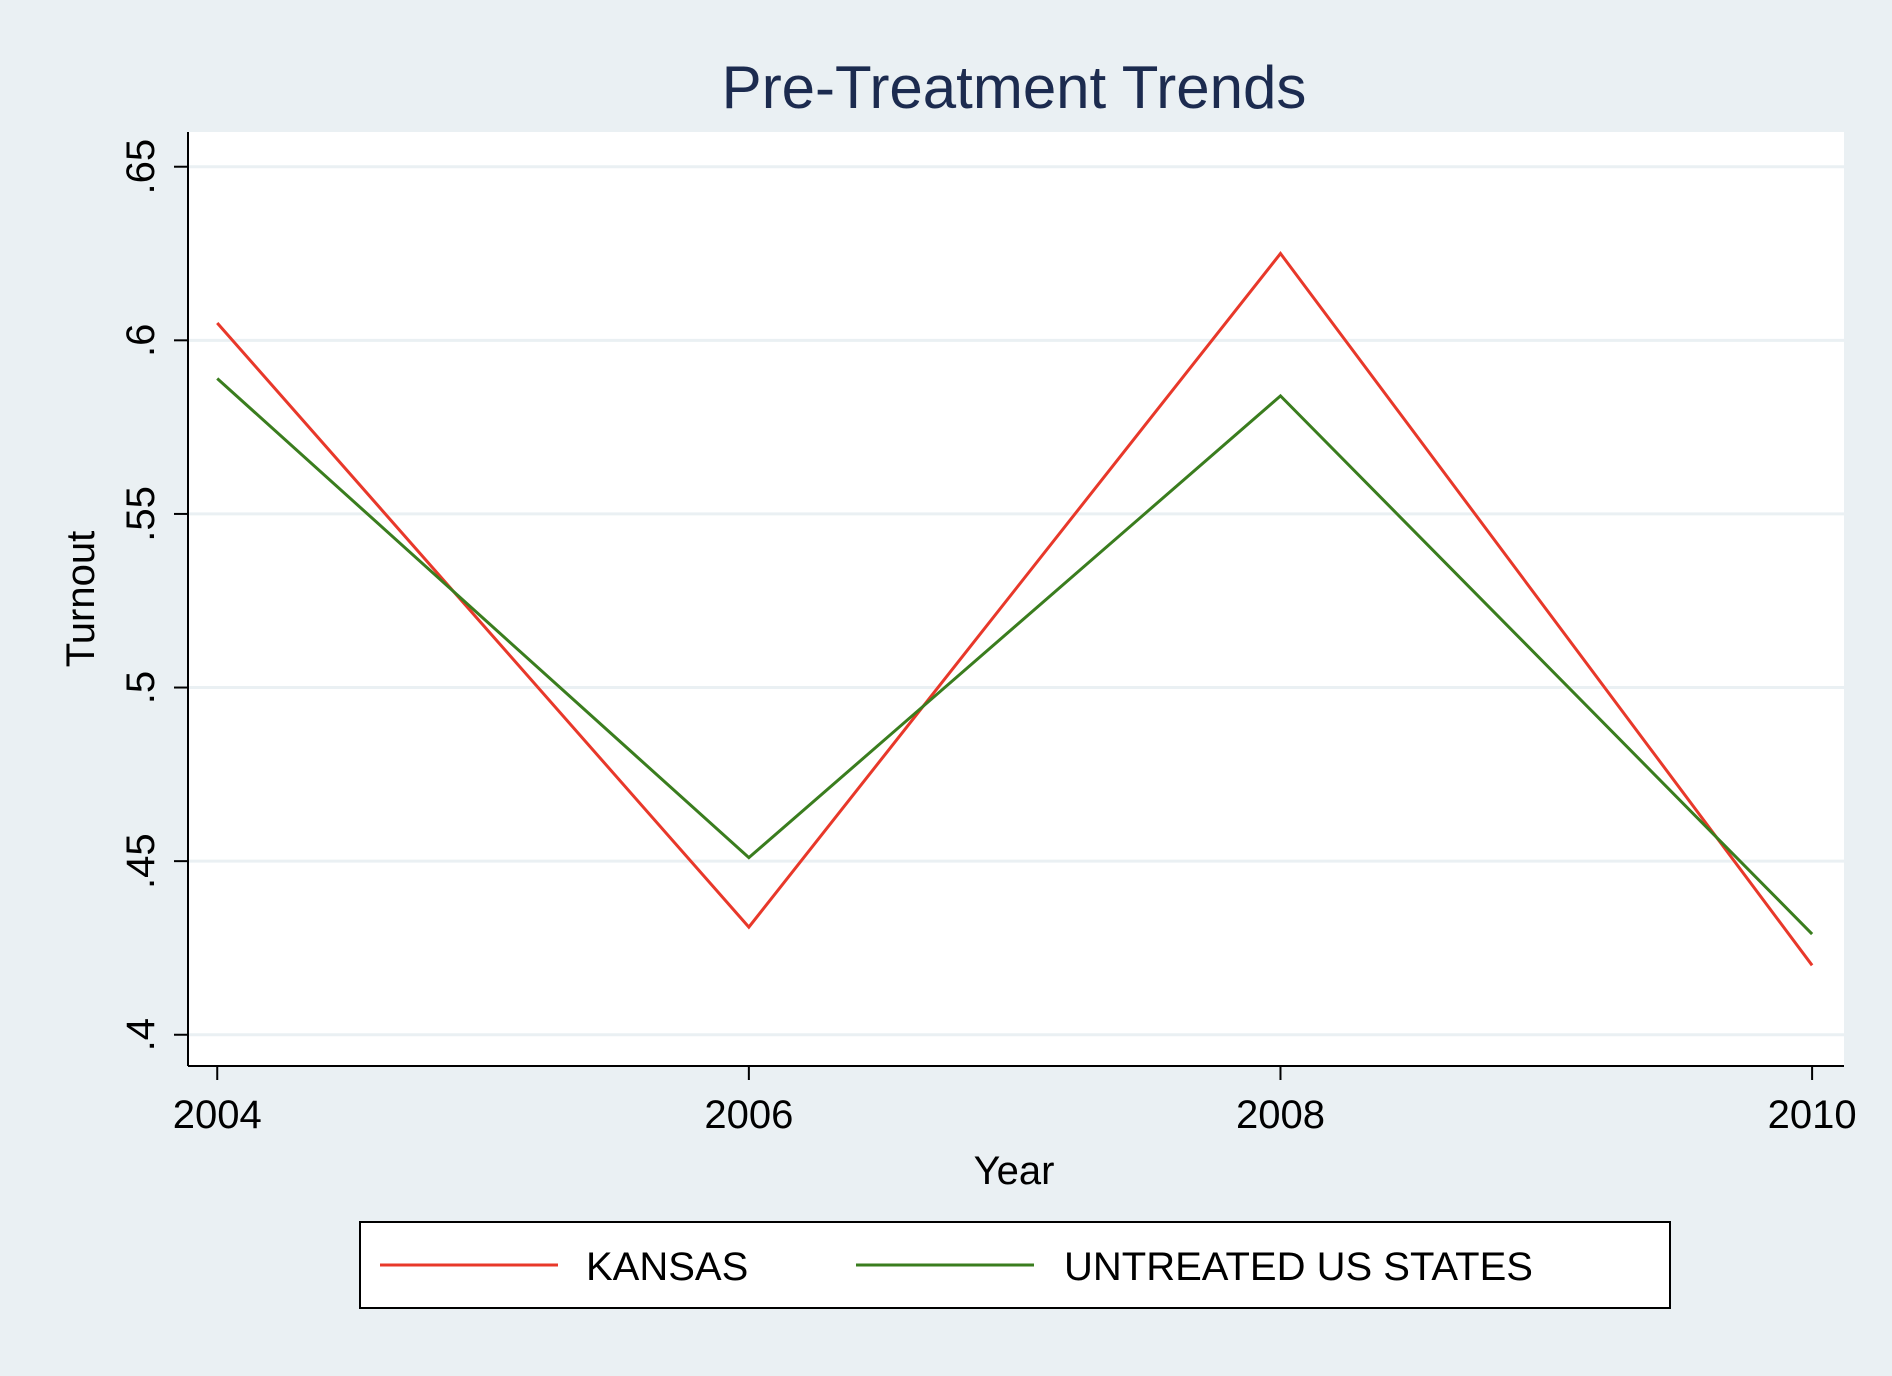  Describe the element at coordinates (141, 167) in the screenshot. I see `y-tick-label: .65` at that location.